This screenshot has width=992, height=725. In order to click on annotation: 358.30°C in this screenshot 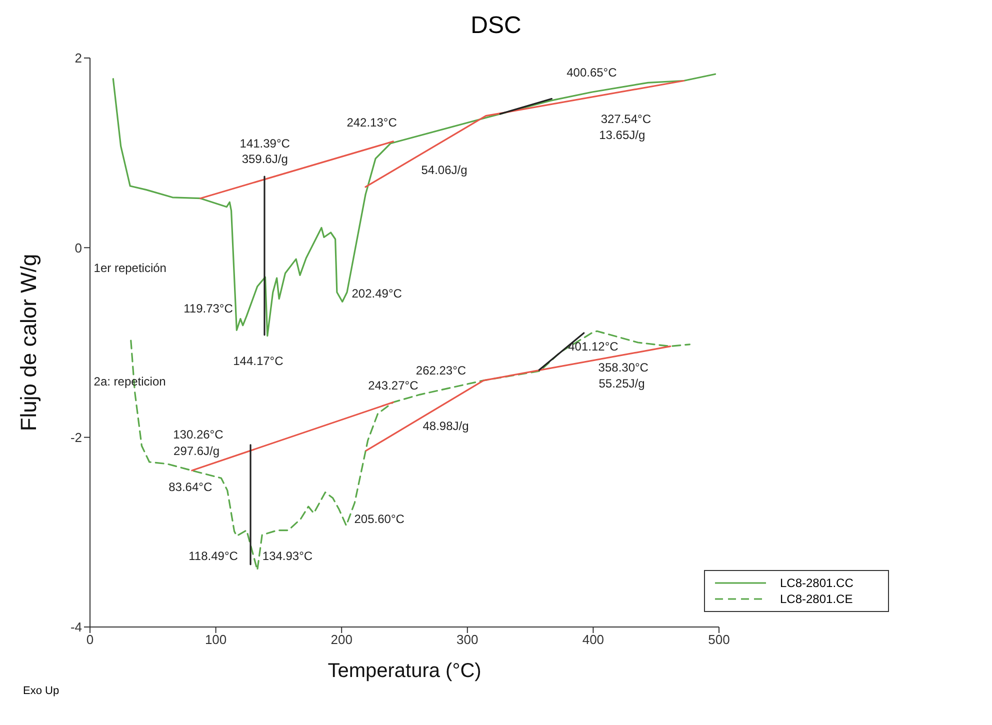, I will do `click(623, 367)`.